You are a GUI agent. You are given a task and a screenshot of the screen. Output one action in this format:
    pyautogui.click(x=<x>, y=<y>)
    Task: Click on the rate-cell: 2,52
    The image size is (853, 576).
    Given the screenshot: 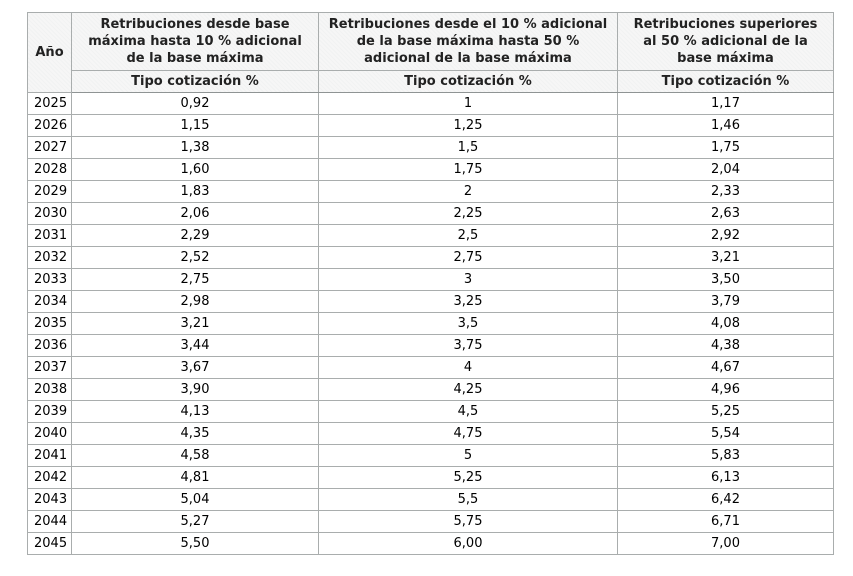 What is the action you would take?
    pyautogui.click(x=195, y=257)
    